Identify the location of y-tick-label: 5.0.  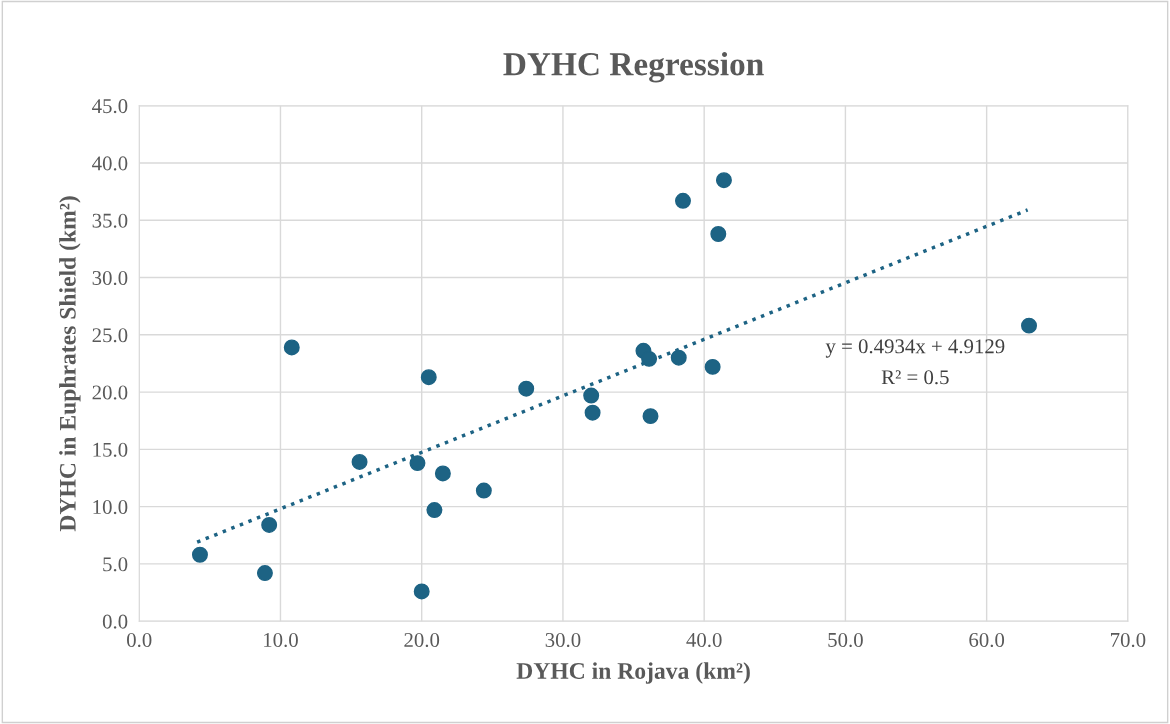
(115, 564).